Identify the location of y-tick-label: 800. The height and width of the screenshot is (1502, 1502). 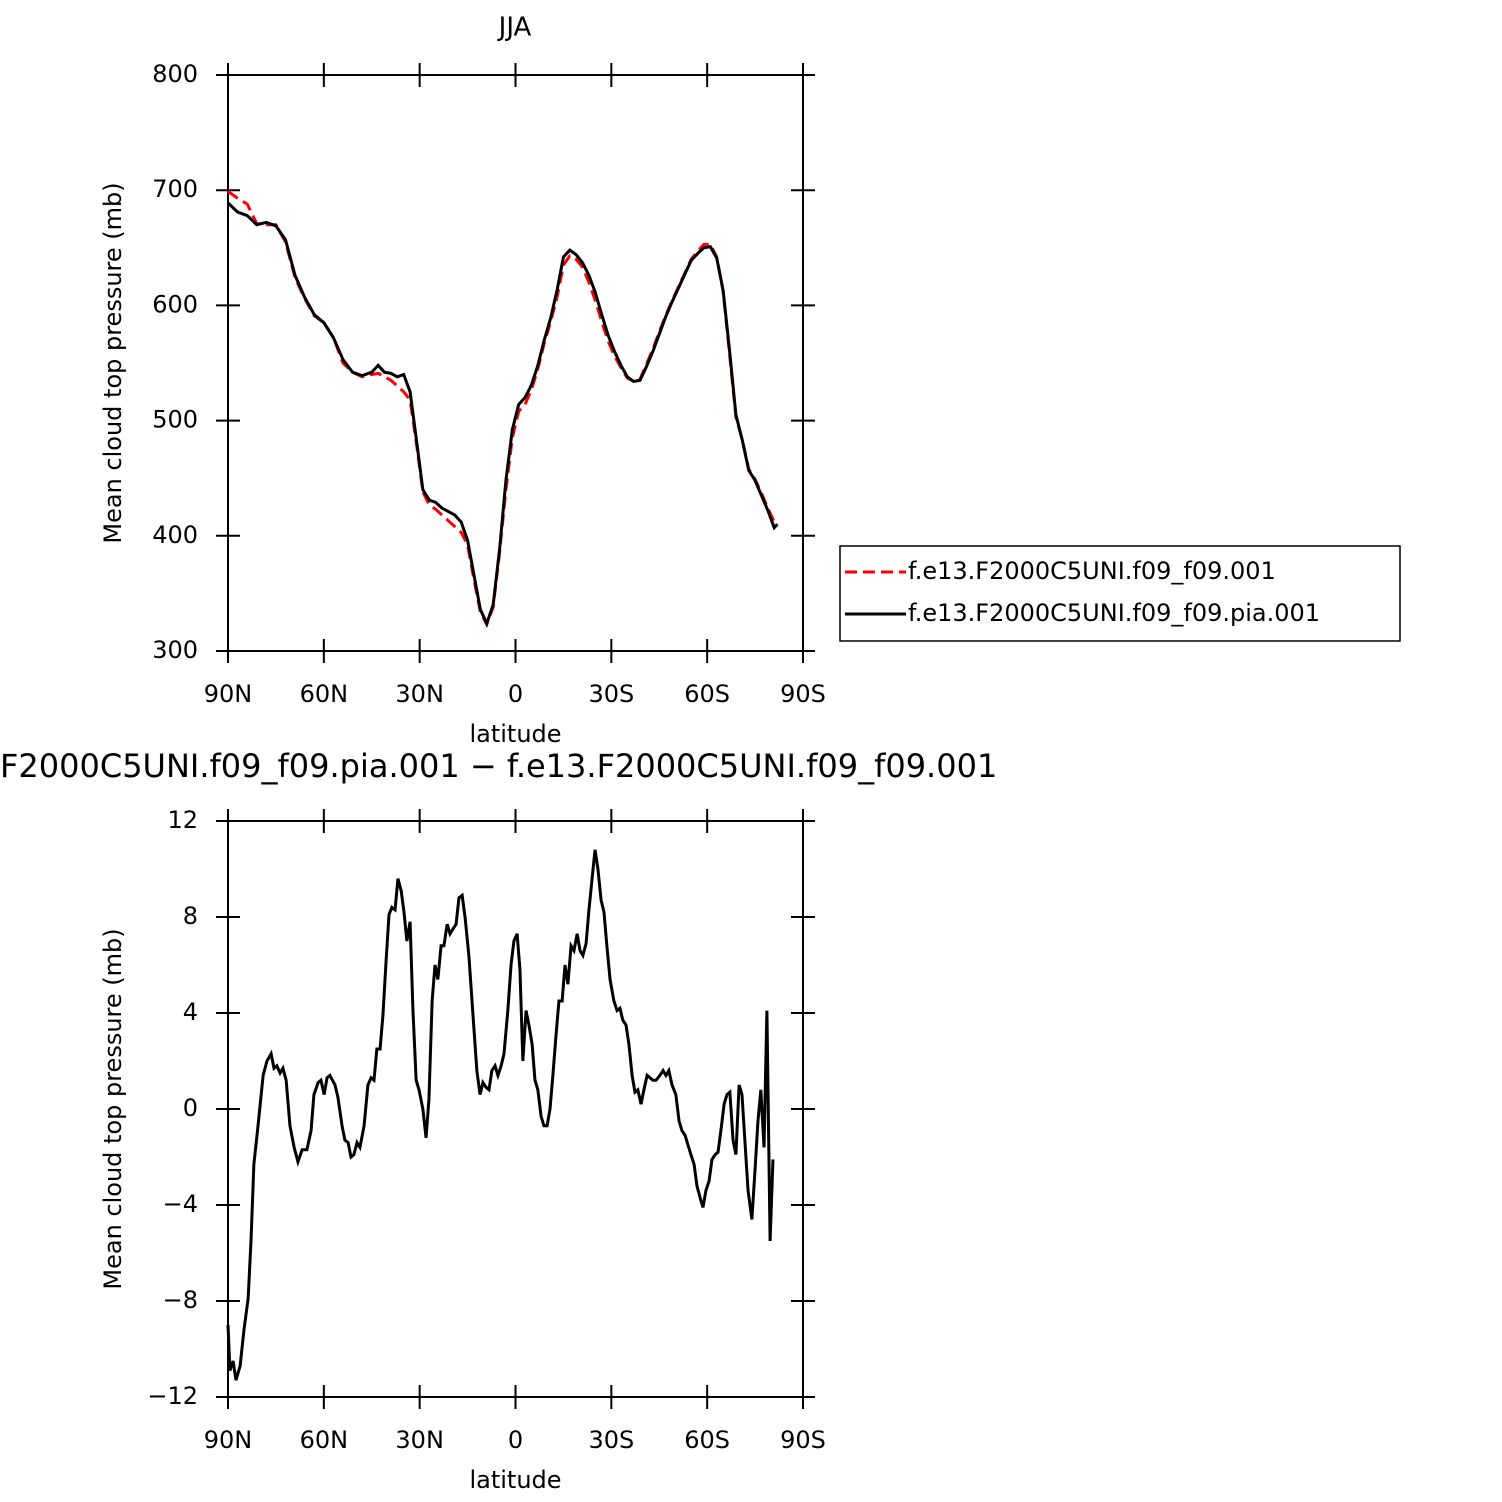
(175, 74).